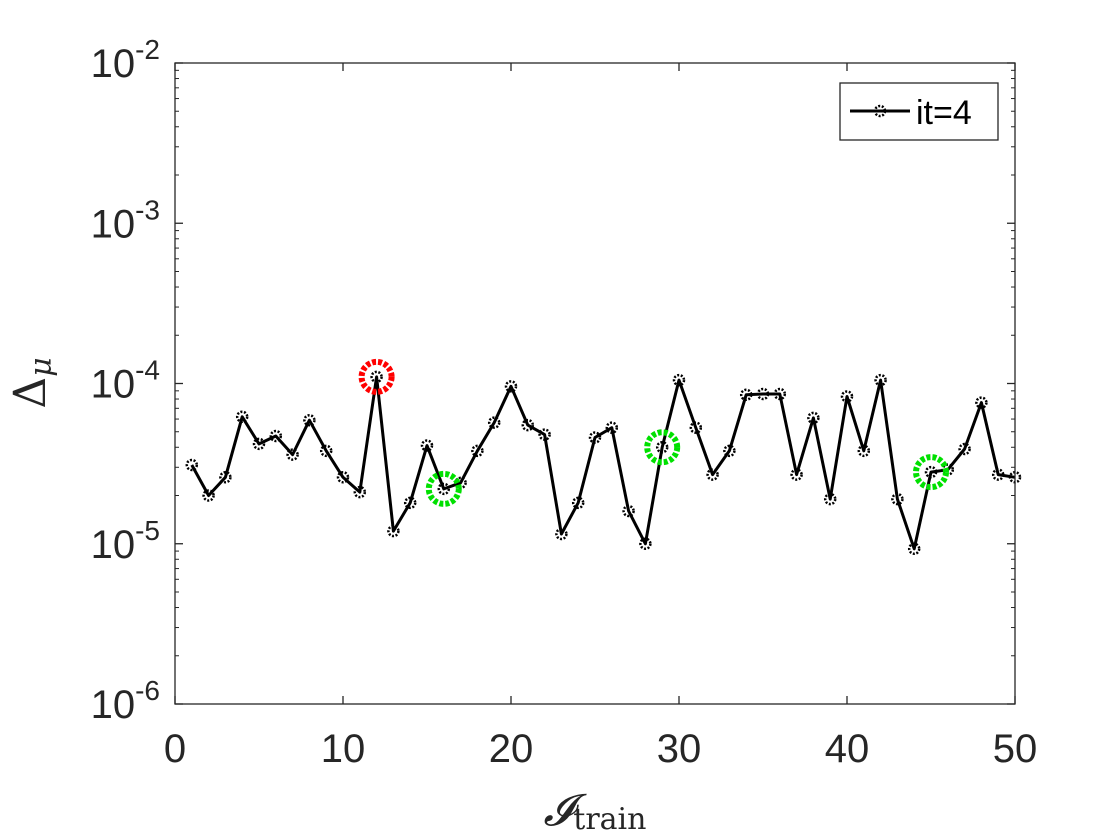 Image resolution: width=1120 pixels, height=840 pixels. I want to click on x-axis-label: 𝓘train, so click(595, 811).